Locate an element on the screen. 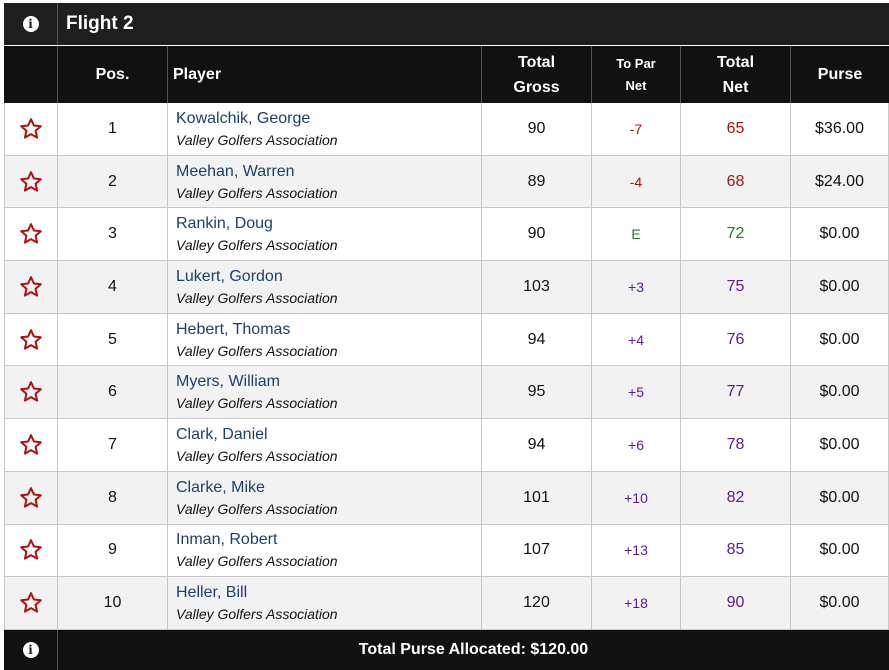 The width and height of the screenshot is (889, 670). total-net-cell: 85 is located at coordinates (736, 550).